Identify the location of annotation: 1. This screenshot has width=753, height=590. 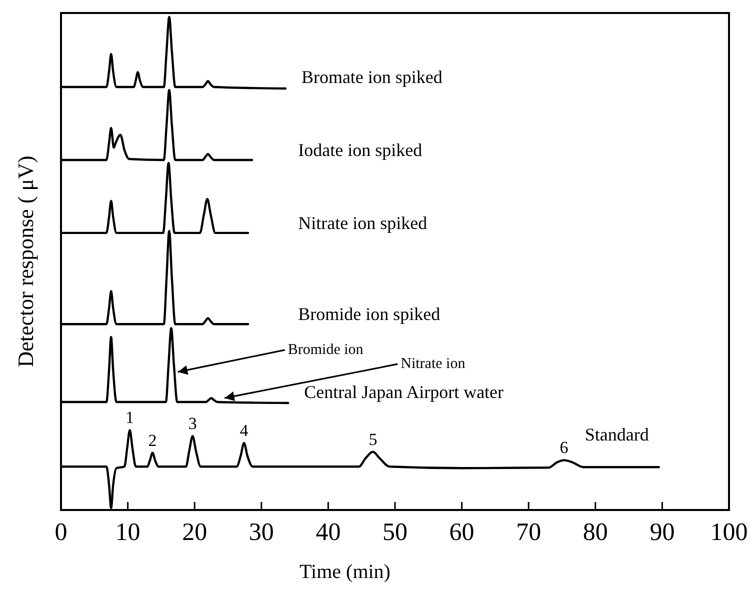
(130, 418).